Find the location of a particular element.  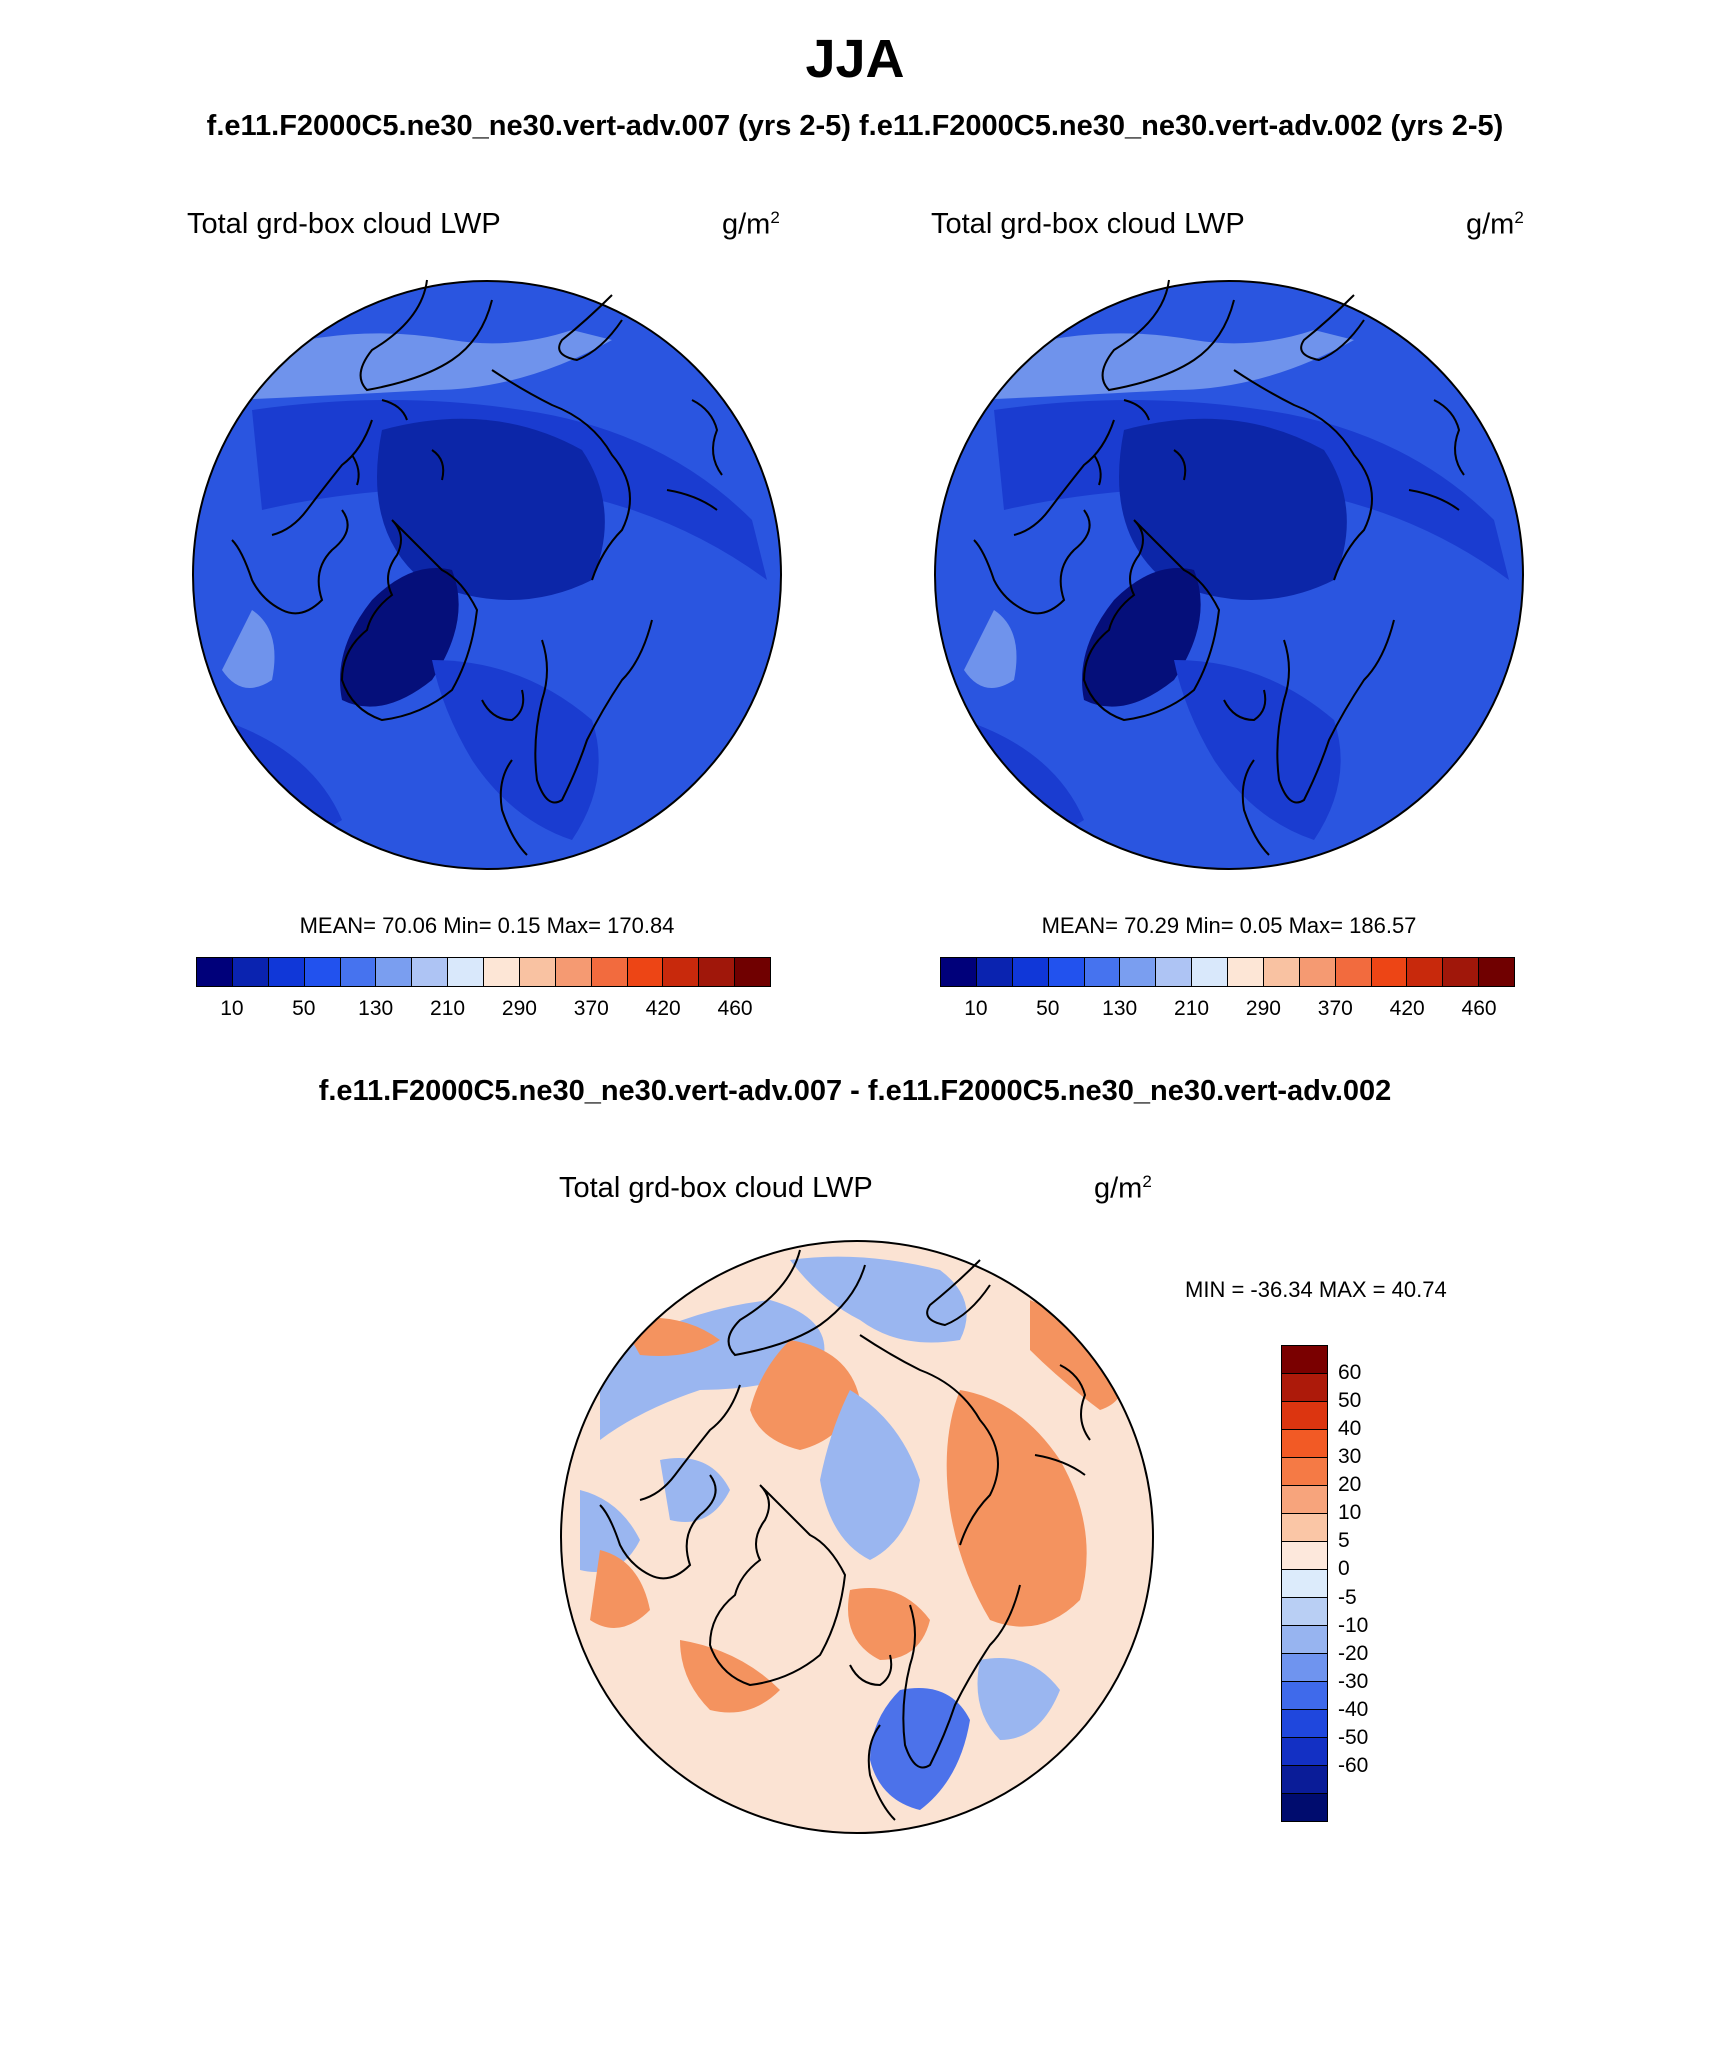

colorbar-tick-label: -40 is located at coordinates (1353, 1709).